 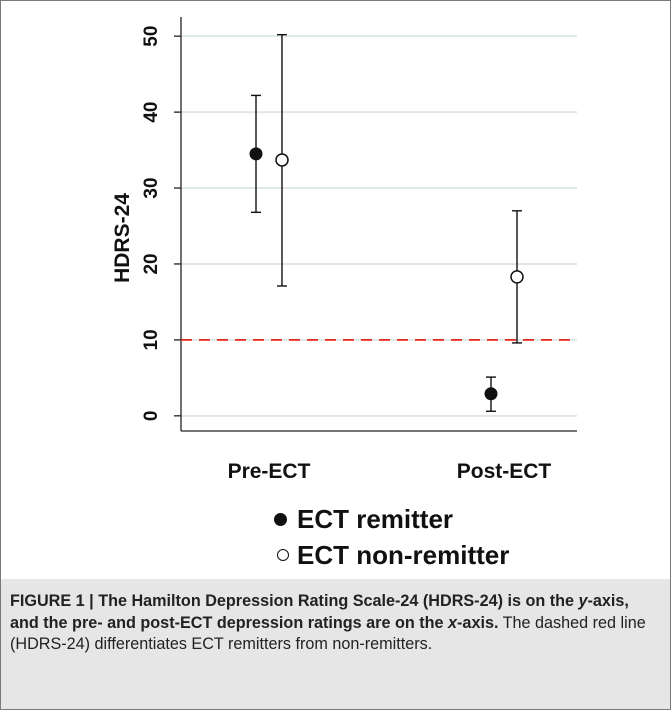 I want to click on legend-label-remitter: ECT remitter, so click(x=375, y=519).